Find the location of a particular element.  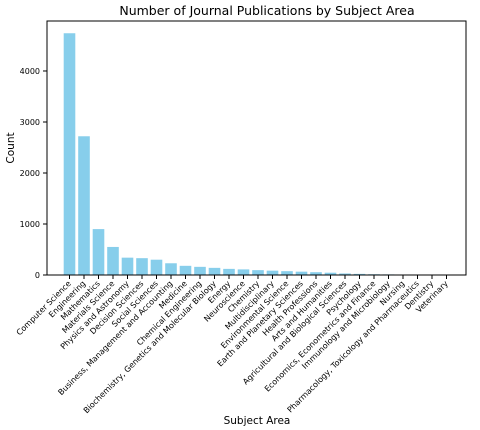

x-axis-label: Subject Area is located at coordinates (257, 421).